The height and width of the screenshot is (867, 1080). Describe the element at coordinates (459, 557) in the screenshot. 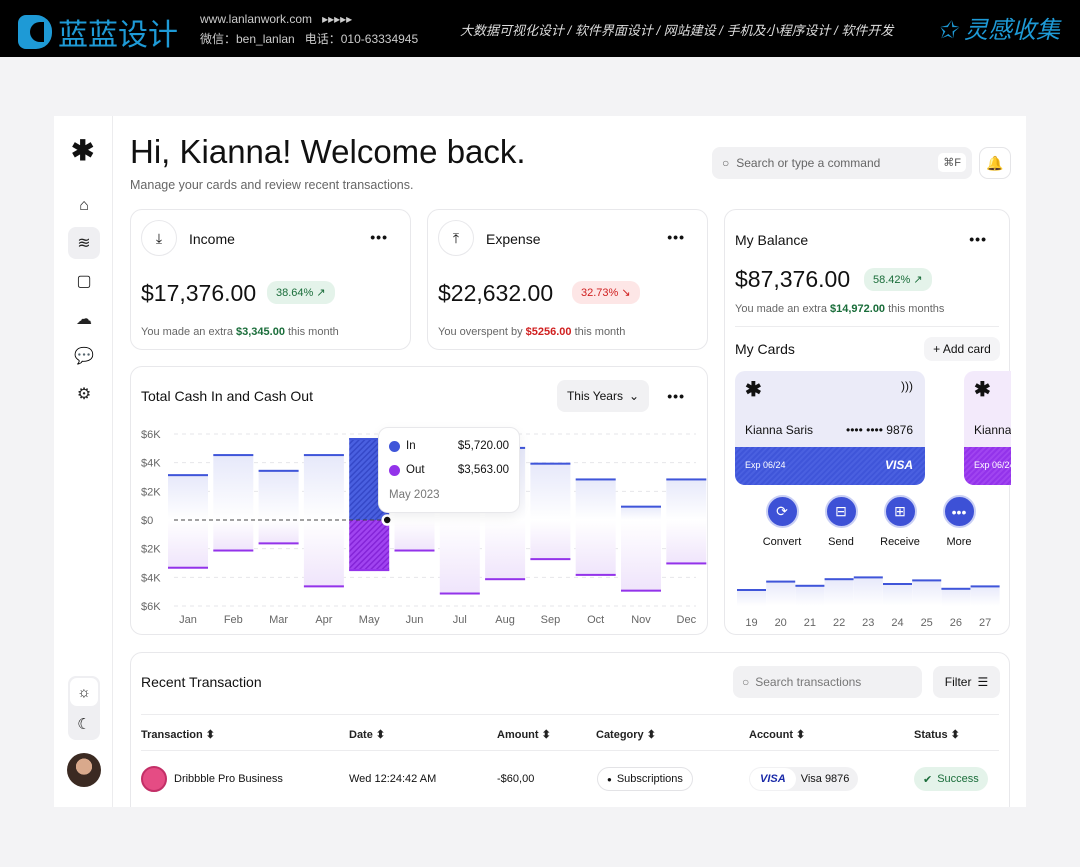

I see `bar-out-Jul` at that location.